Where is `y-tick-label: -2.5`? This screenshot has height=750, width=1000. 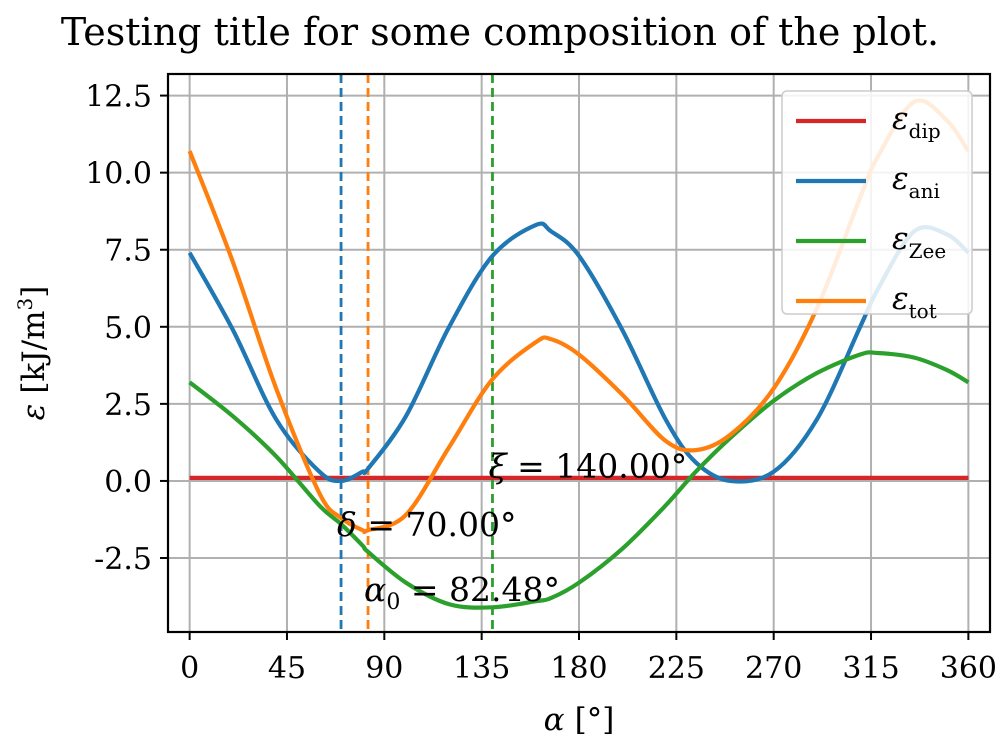 y-tick-label: -2.5 is located at coordinates (123, 559).